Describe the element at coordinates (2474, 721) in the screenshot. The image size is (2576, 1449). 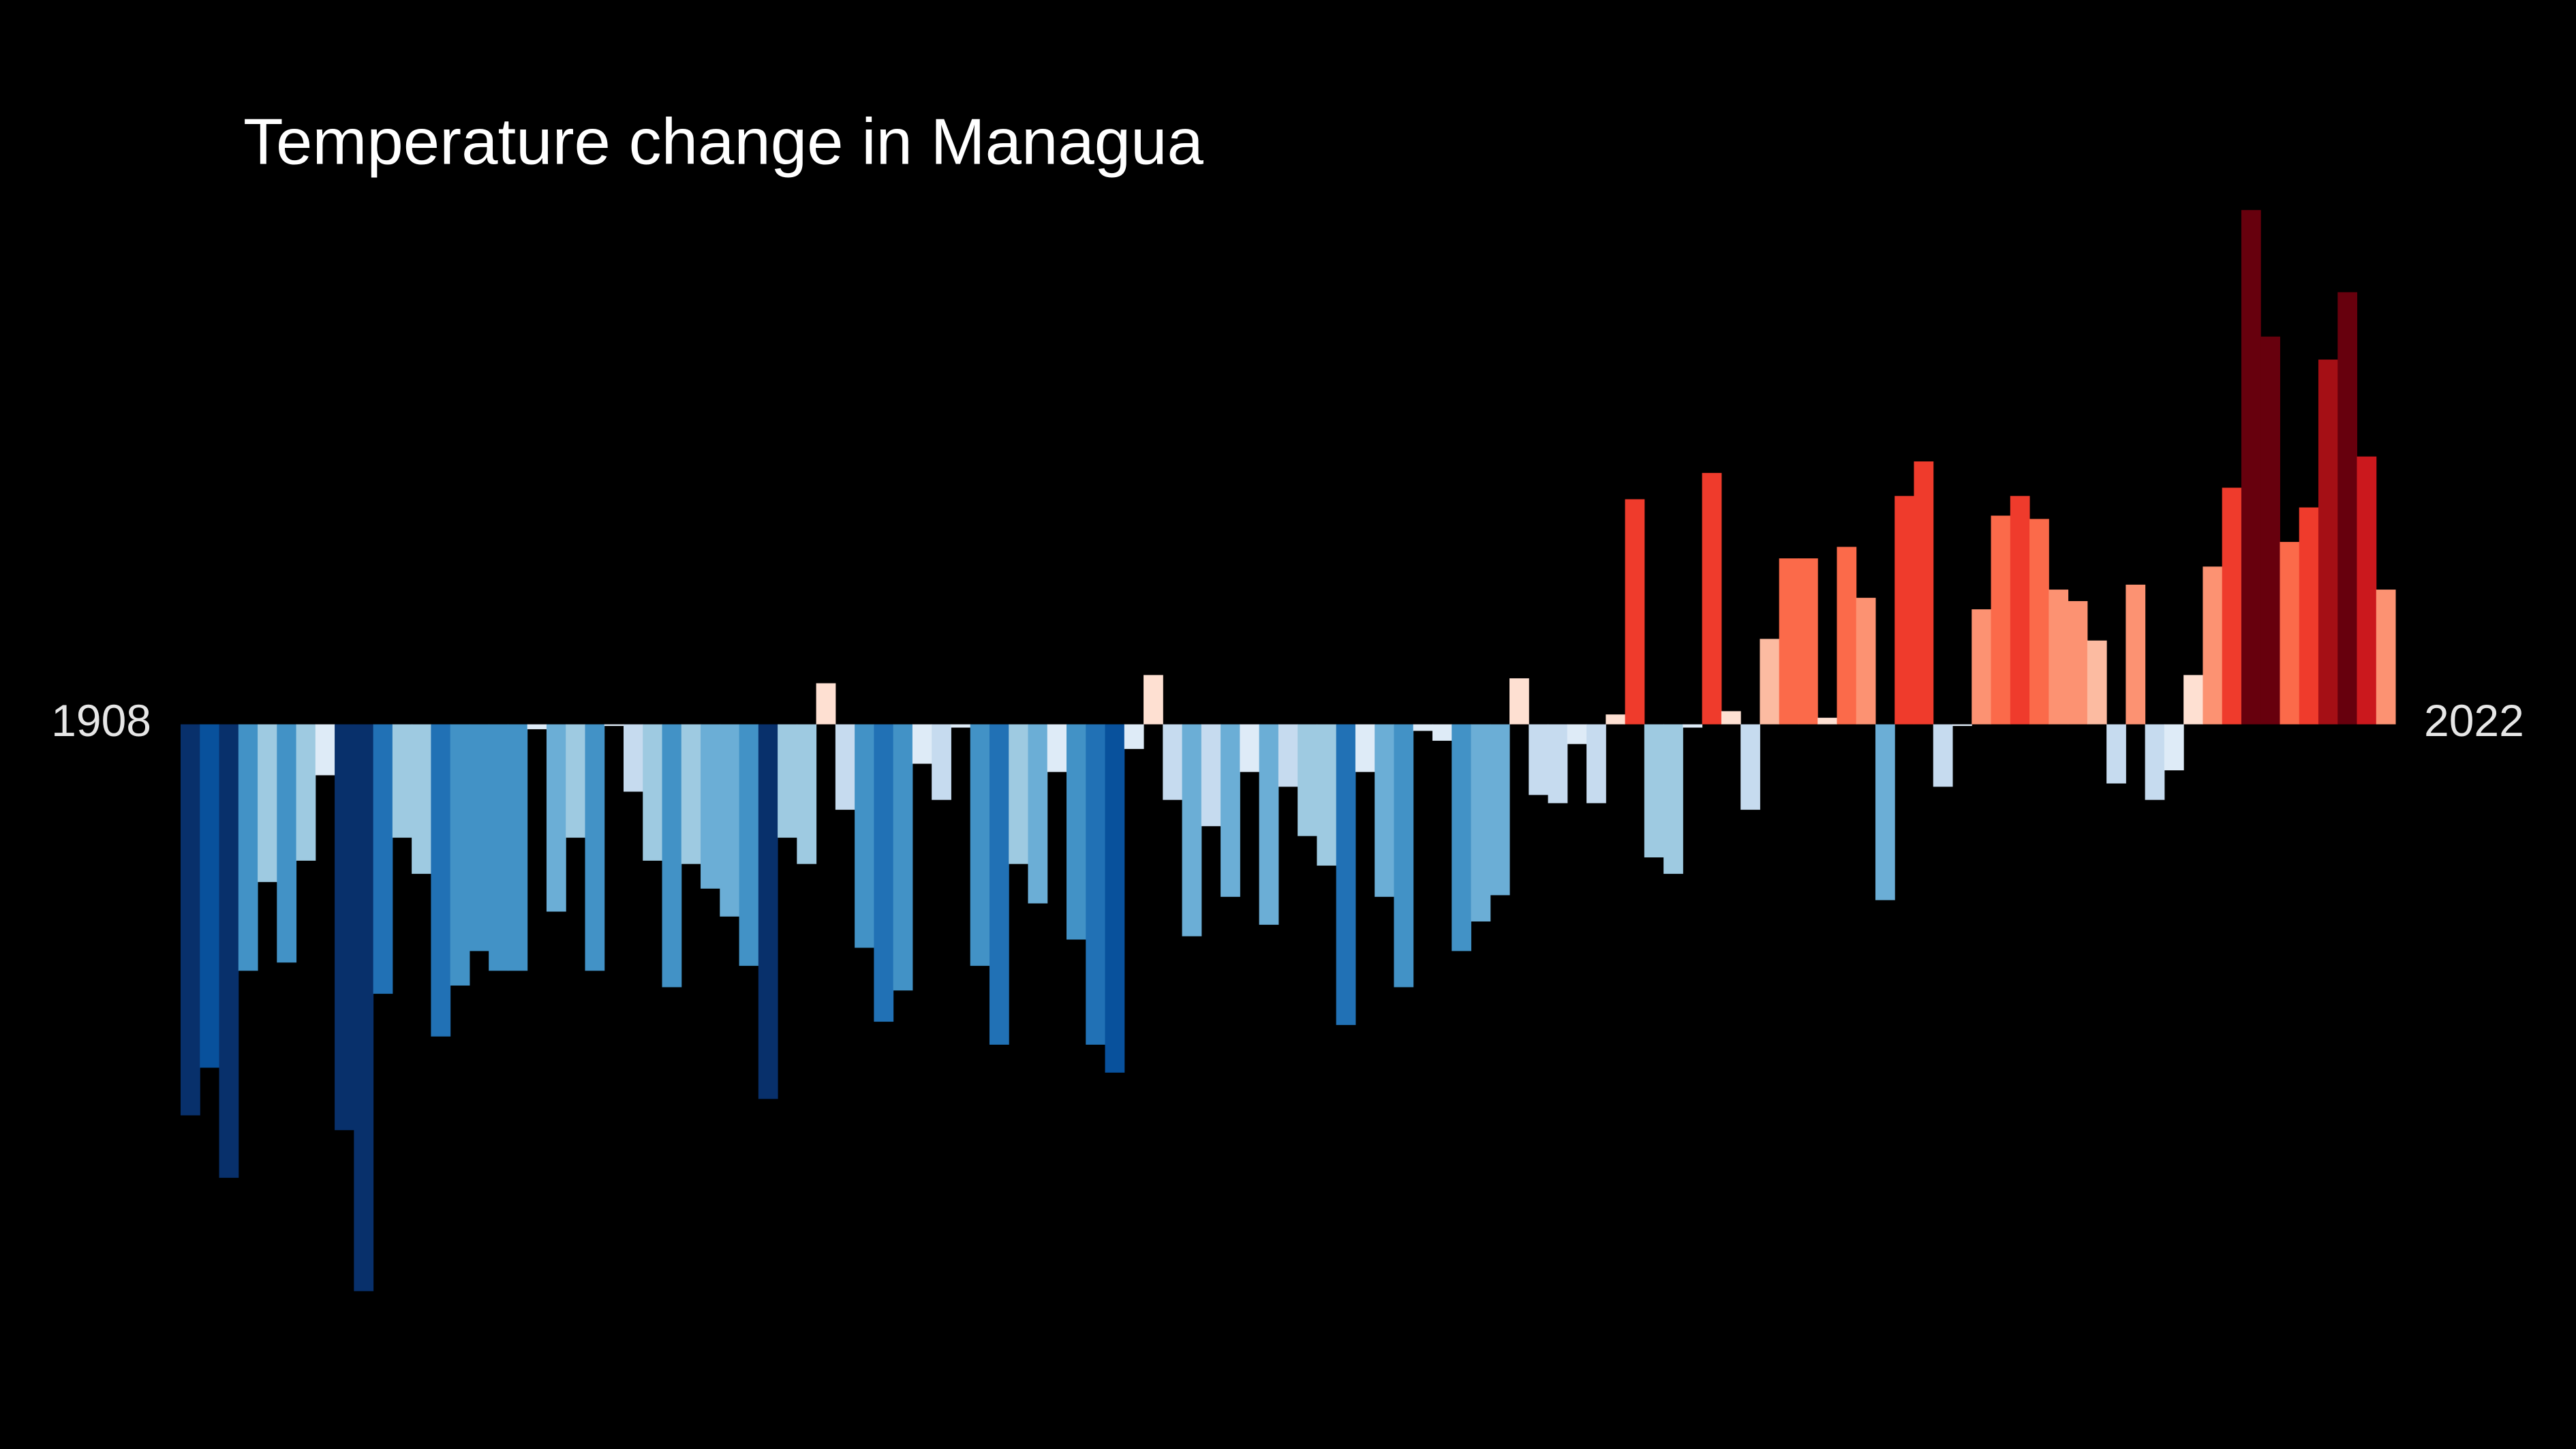
I see `x-tick-label: 2022` at that location.